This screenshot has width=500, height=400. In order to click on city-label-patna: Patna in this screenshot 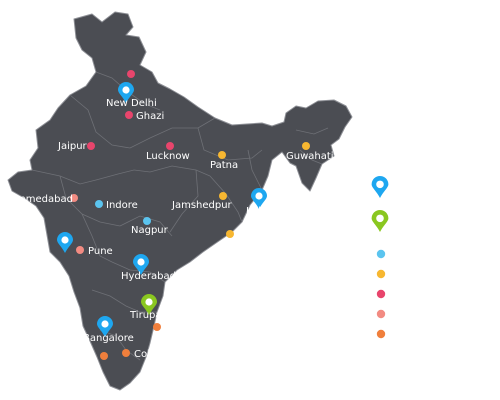, I will do `click(224, 165)`.